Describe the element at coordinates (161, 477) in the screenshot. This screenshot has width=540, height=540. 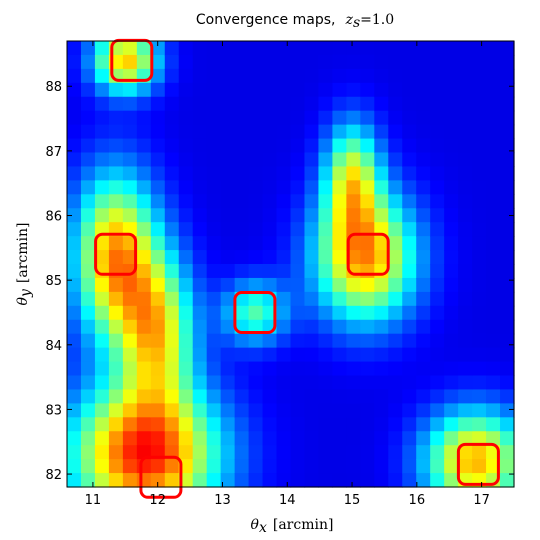
I see `peak-marker` at that location.